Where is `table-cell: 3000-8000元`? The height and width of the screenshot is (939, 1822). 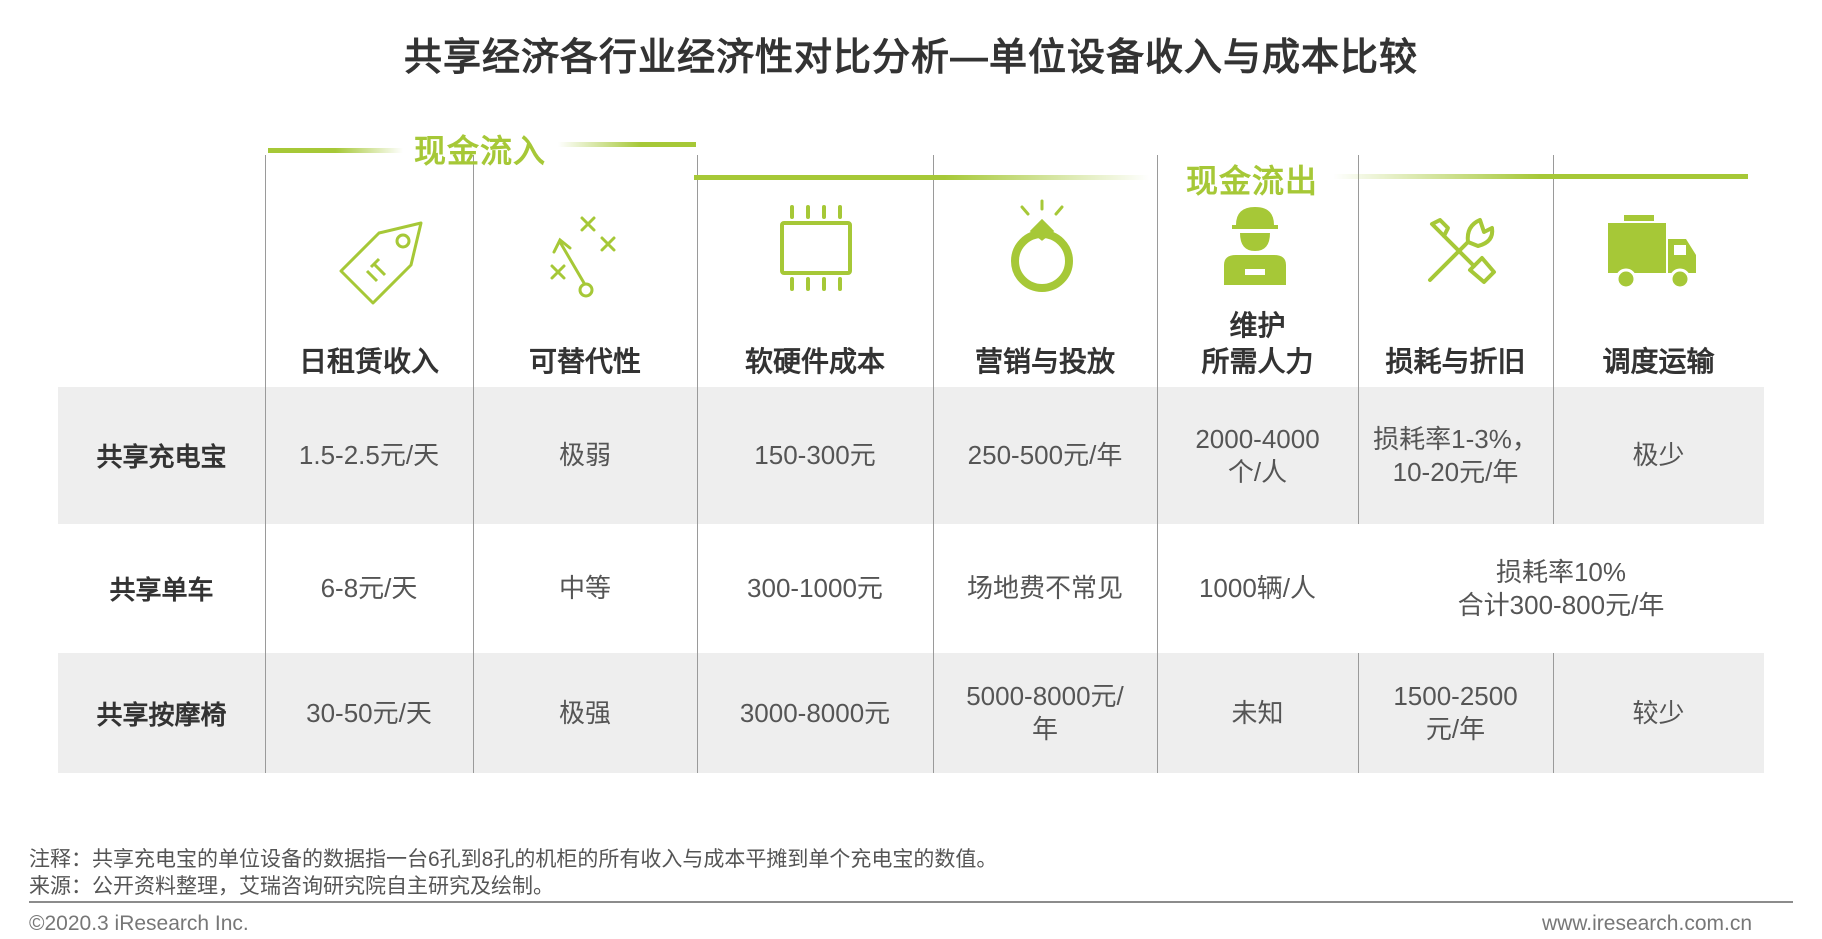
table-cell: 3000-8000元 is located at coordinates (815, 712).